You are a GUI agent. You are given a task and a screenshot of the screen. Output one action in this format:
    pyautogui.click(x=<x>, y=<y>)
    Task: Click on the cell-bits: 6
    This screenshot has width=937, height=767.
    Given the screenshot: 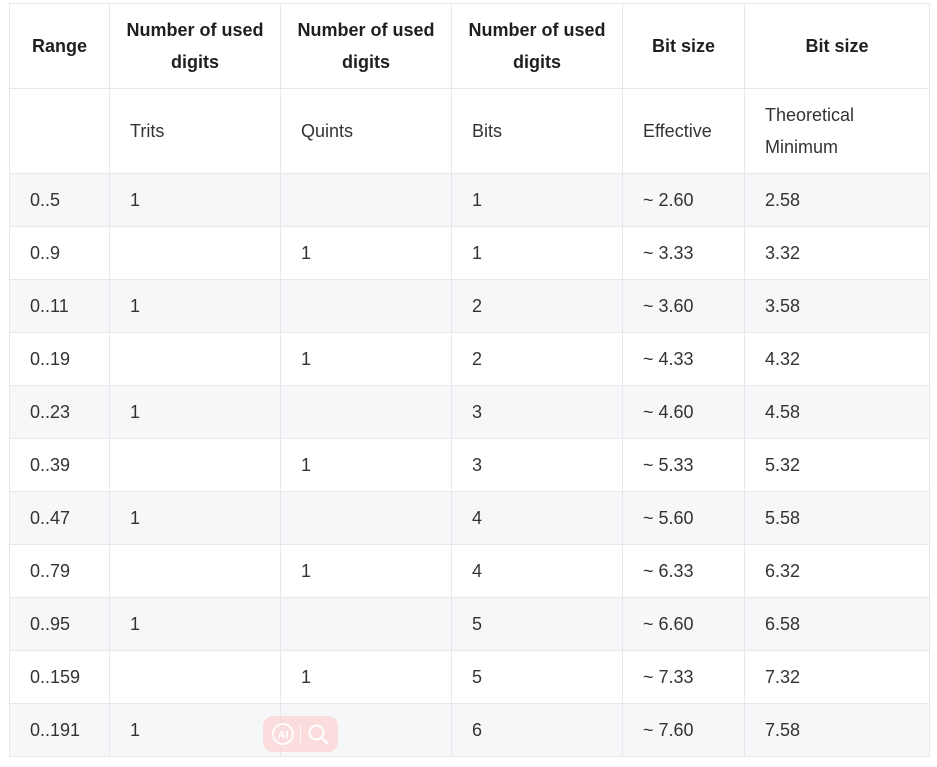 What is the action you would take?
    pyautogui.click(x=537, y=730)
    